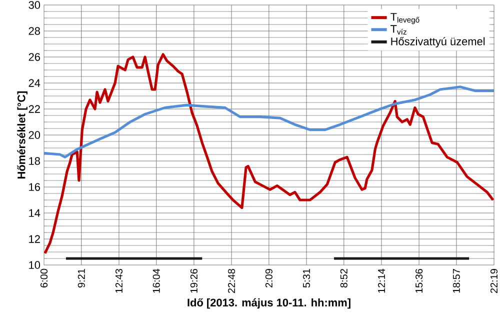 The width and height of the screenshot is (500, 330). What do you see at coordinates (34, 213) in the screenshot?
I see `y-tick-label: 14` at bounding box center [34, 213].